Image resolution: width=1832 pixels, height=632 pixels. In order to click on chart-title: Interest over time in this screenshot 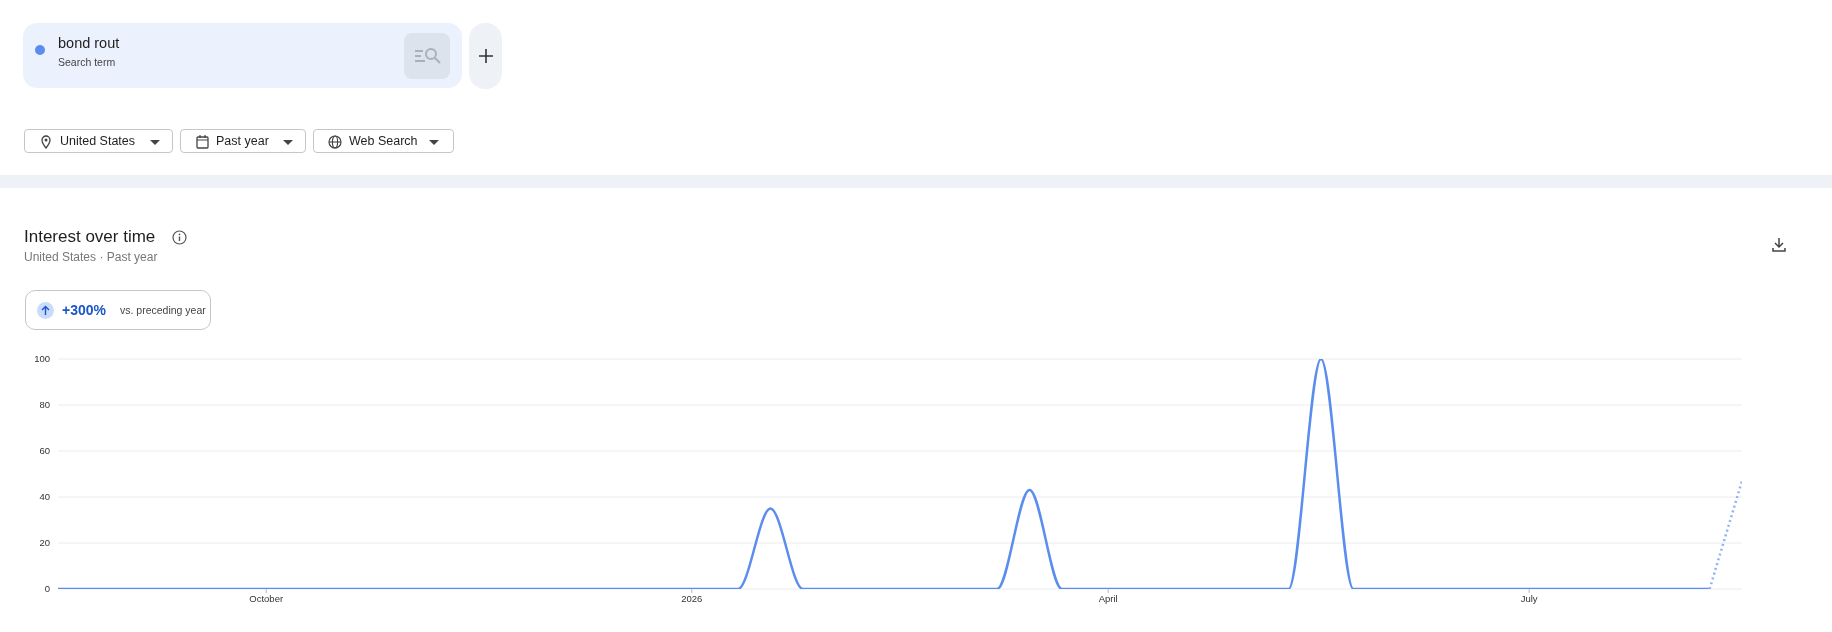, I will do `click(90, 237)`.